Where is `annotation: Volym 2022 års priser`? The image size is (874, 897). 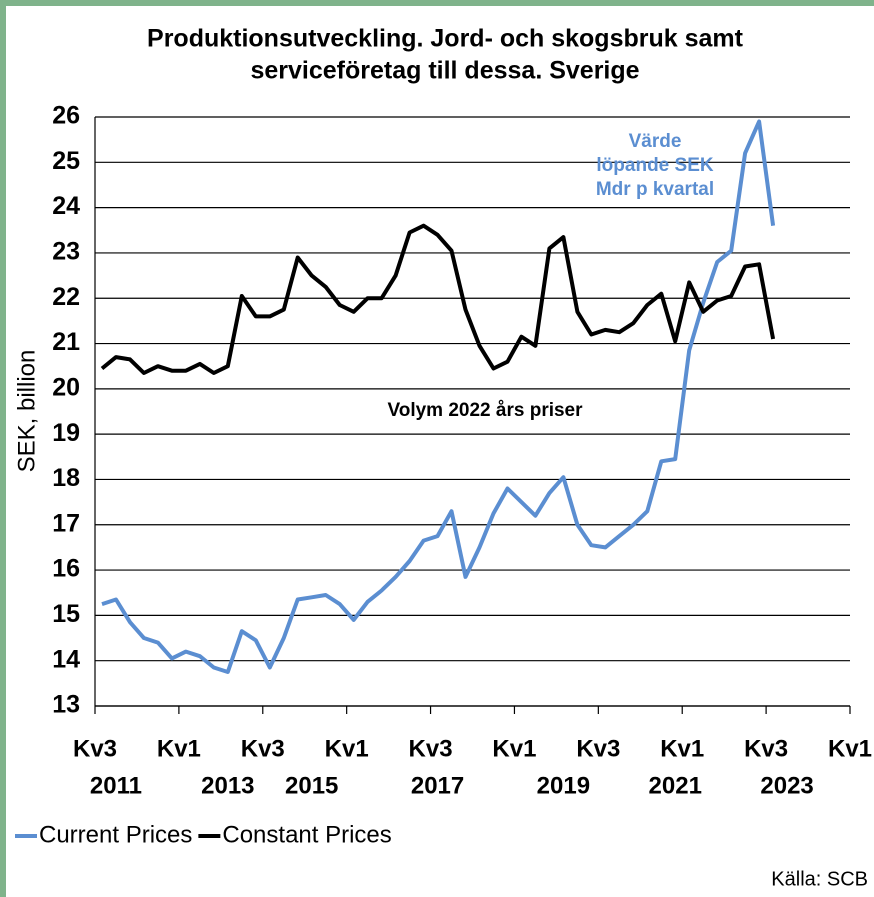
annotation: Volym 2022 års priser is located at coordinates (485, 410).